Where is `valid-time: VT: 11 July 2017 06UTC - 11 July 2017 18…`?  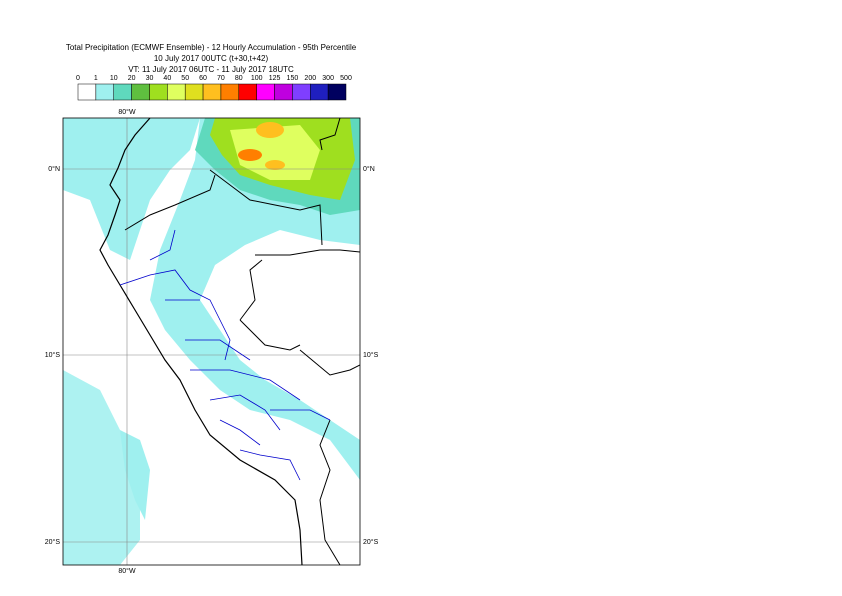 valid-time: VT: 11 July 2017 06UTC - 11 July 2017 18… is located at coordinates (211, 69).